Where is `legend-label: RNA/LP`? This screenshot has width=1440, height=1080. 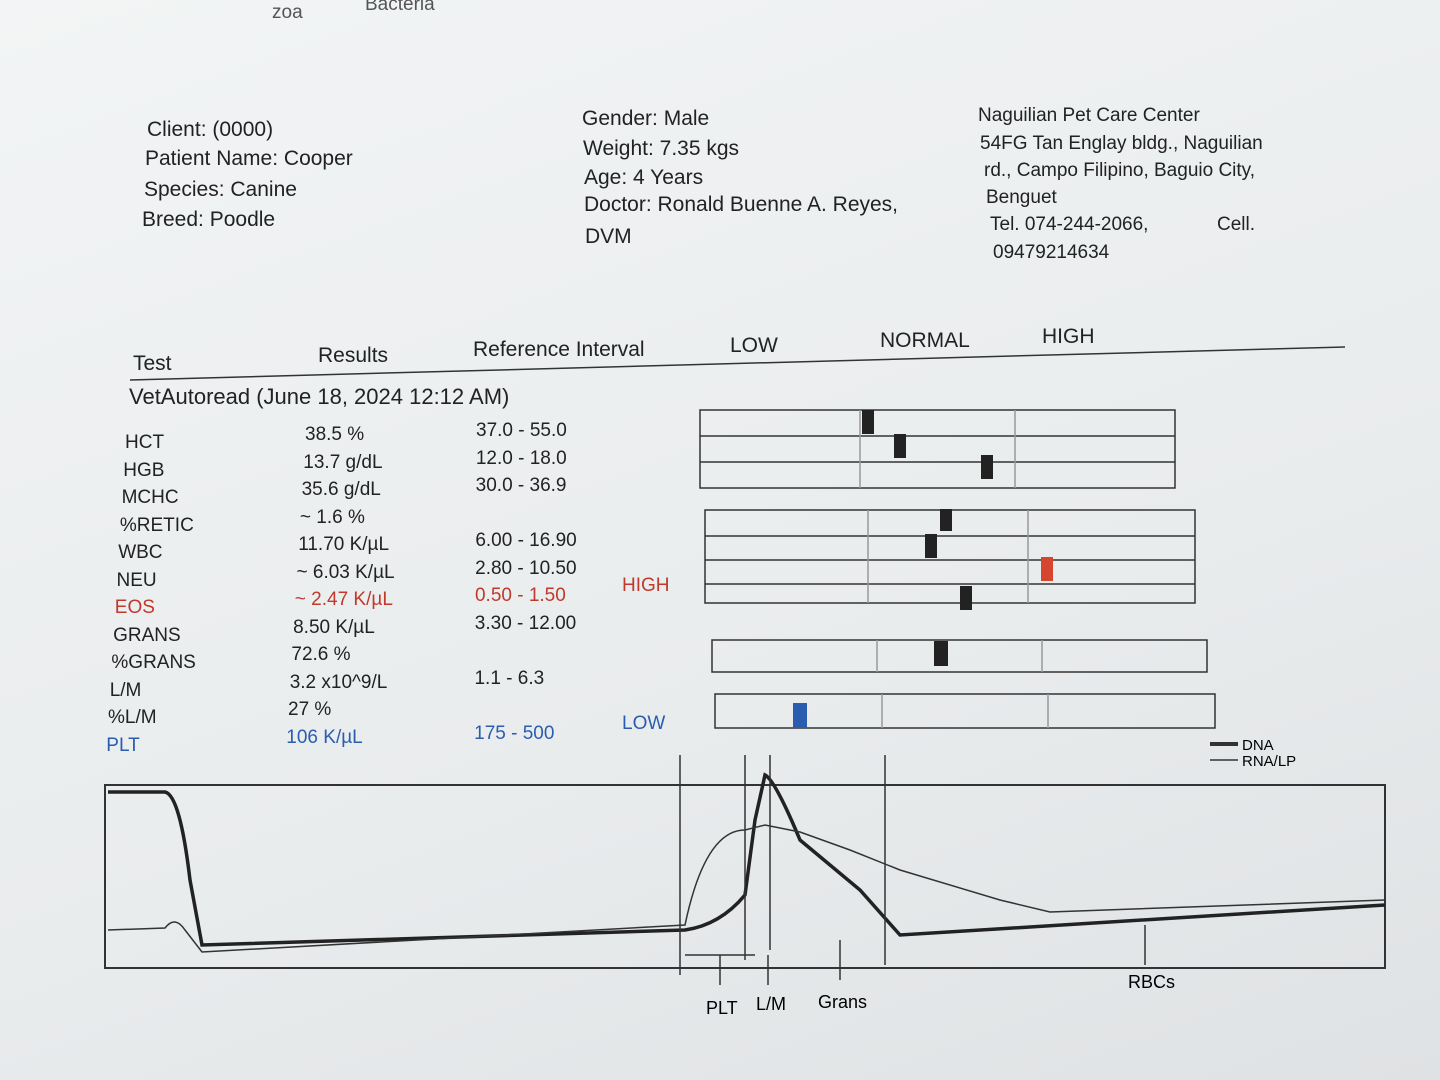
legend-label: RNA/LP is located at coordinates (1269, 761).